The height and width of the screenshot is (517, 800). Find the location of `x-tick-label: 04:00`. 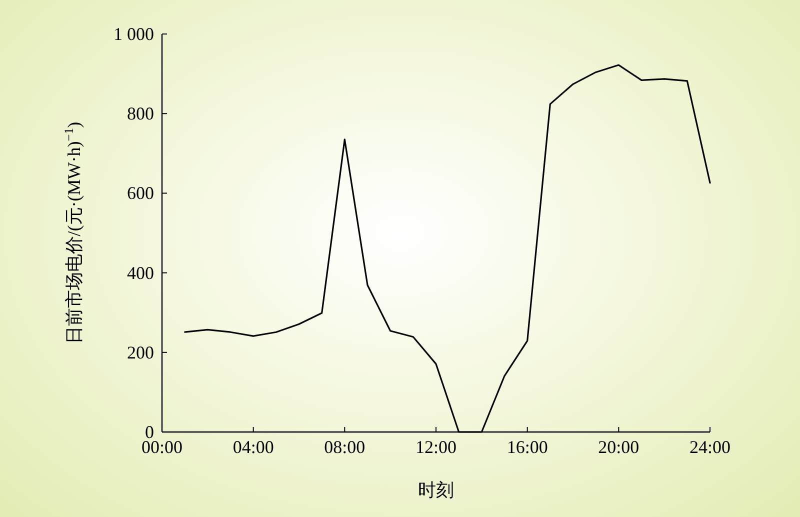

x-tick-label: 04:00 is located at coordinates (253, 447).